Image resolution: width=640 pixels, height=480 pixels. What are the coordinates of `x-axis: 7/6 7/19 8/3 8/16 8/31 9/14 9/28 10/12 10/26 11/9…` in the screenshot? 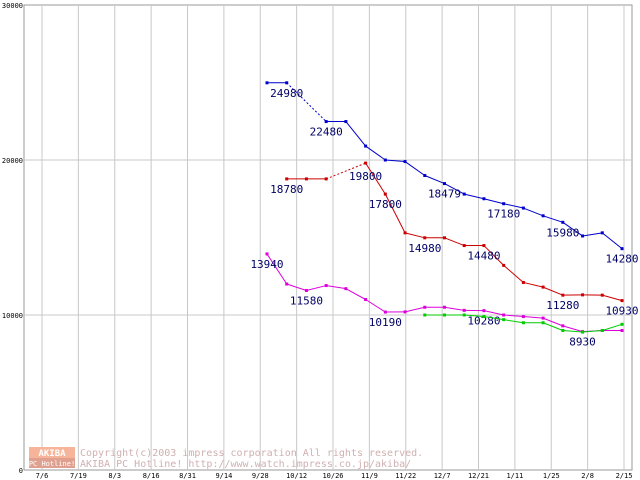 It's located at (334, 476).